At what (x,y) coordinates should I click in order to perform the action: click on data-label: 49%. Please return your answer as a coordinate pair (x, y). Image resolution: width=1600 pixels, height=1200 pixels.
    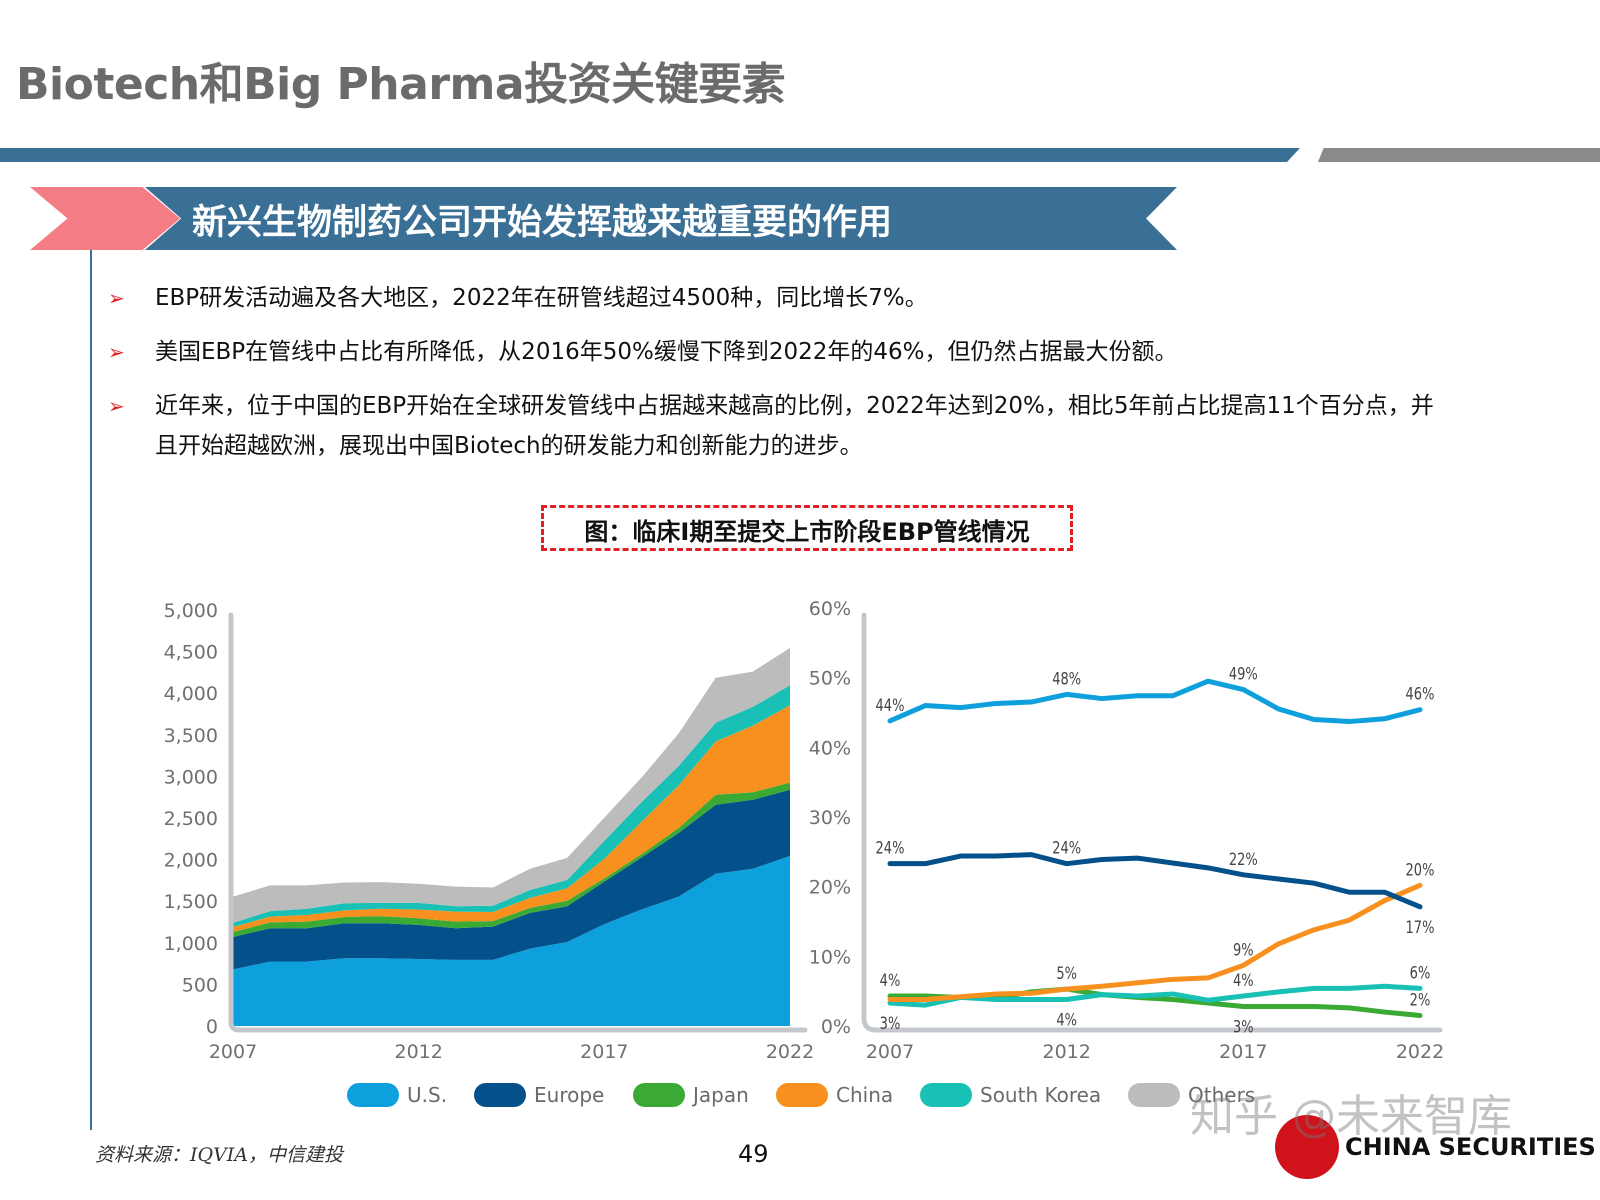
    Looking at the image, I should click on (1243, 673).